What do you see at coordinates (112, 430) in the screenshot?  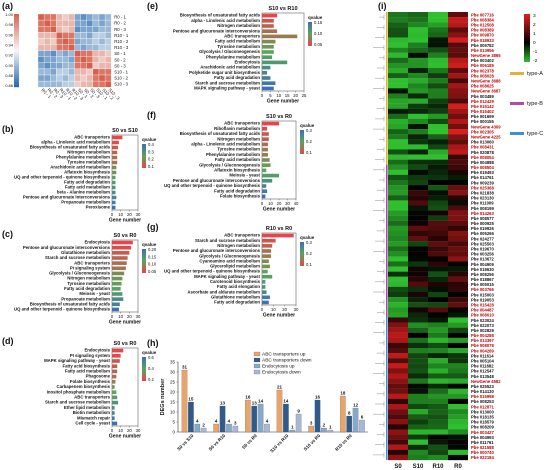 I see `x-tick-label-d: 0` at bounding box center [112, 430].